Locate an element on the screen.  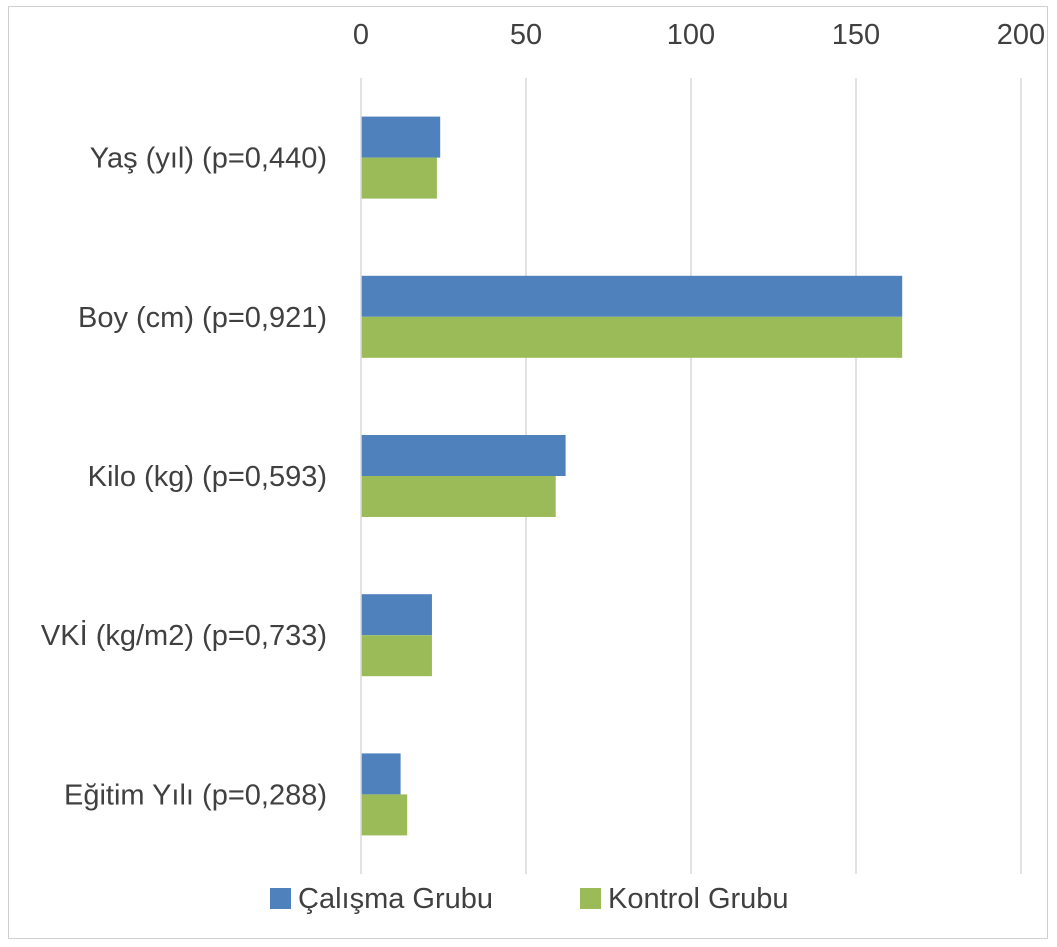
category-label: Eğitim Yılı (p=0,288) is located at coordinates (195, 795).